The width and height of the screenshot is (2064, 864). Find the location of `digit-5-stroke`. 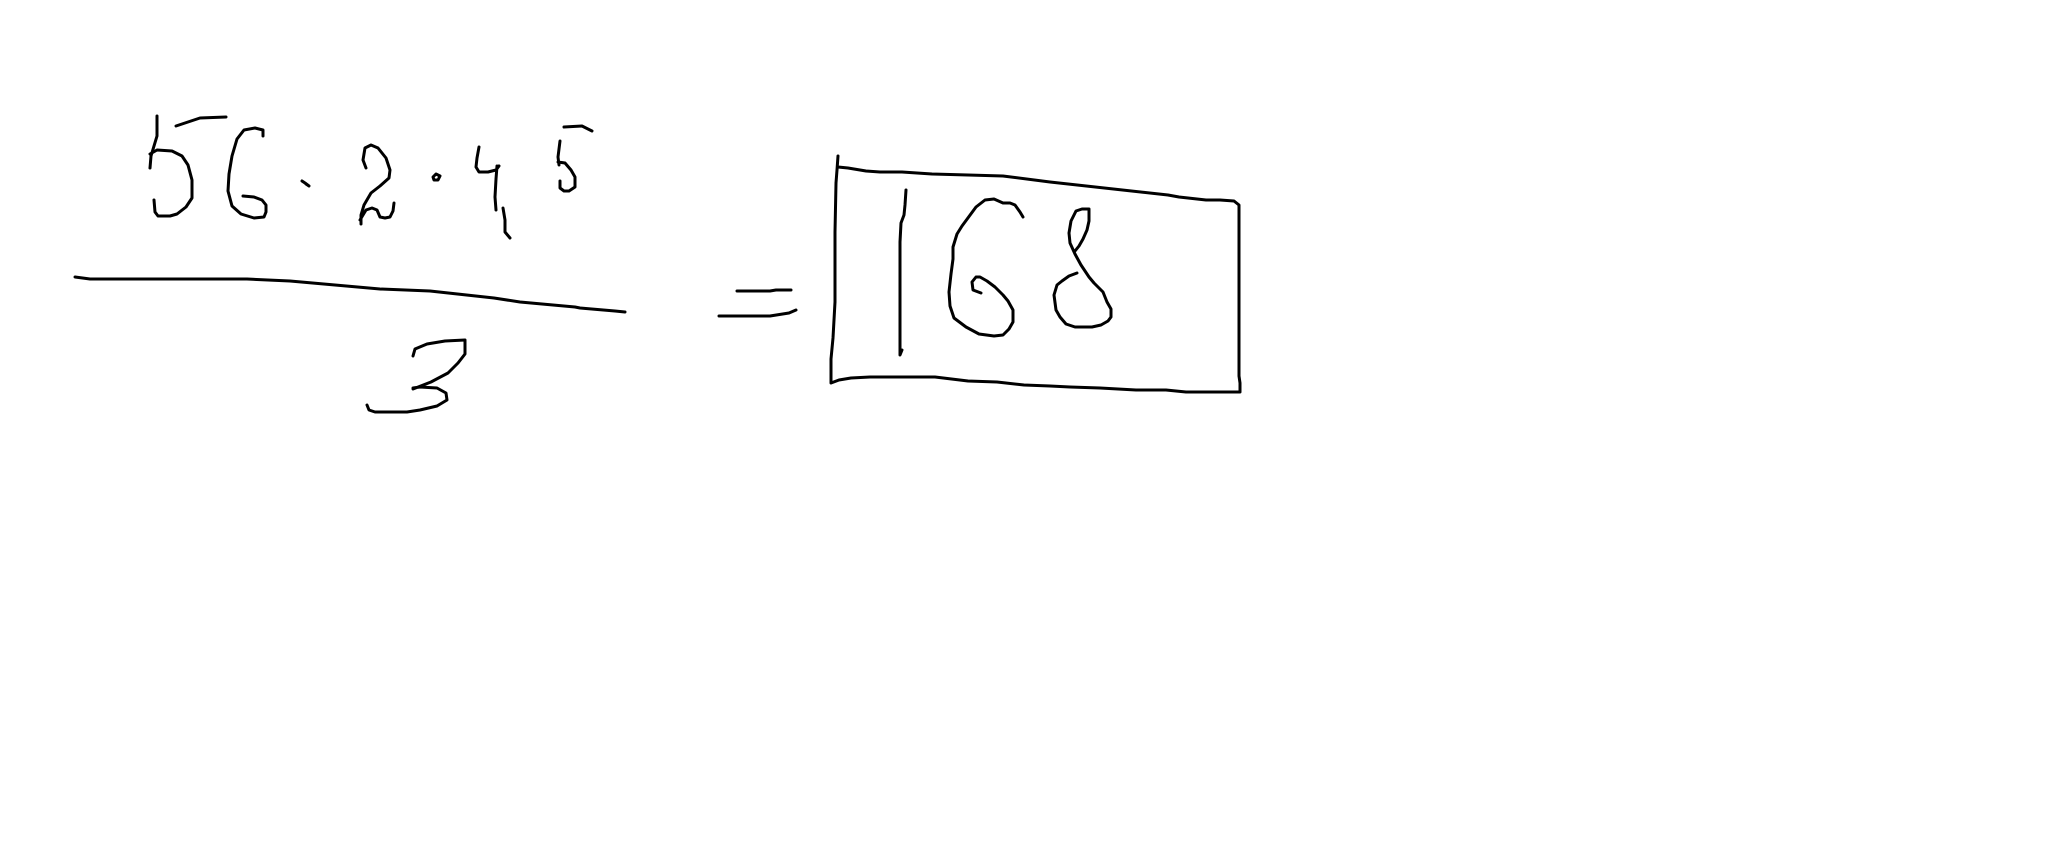

digit-5-stroke is located at coordinates (188, 166).